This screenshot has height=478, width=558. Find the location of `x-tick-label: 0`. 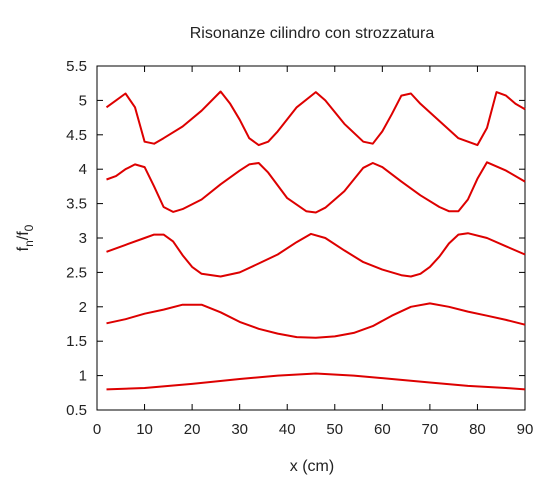

x-tick-label: 0 is located at coordinates (97, 429).